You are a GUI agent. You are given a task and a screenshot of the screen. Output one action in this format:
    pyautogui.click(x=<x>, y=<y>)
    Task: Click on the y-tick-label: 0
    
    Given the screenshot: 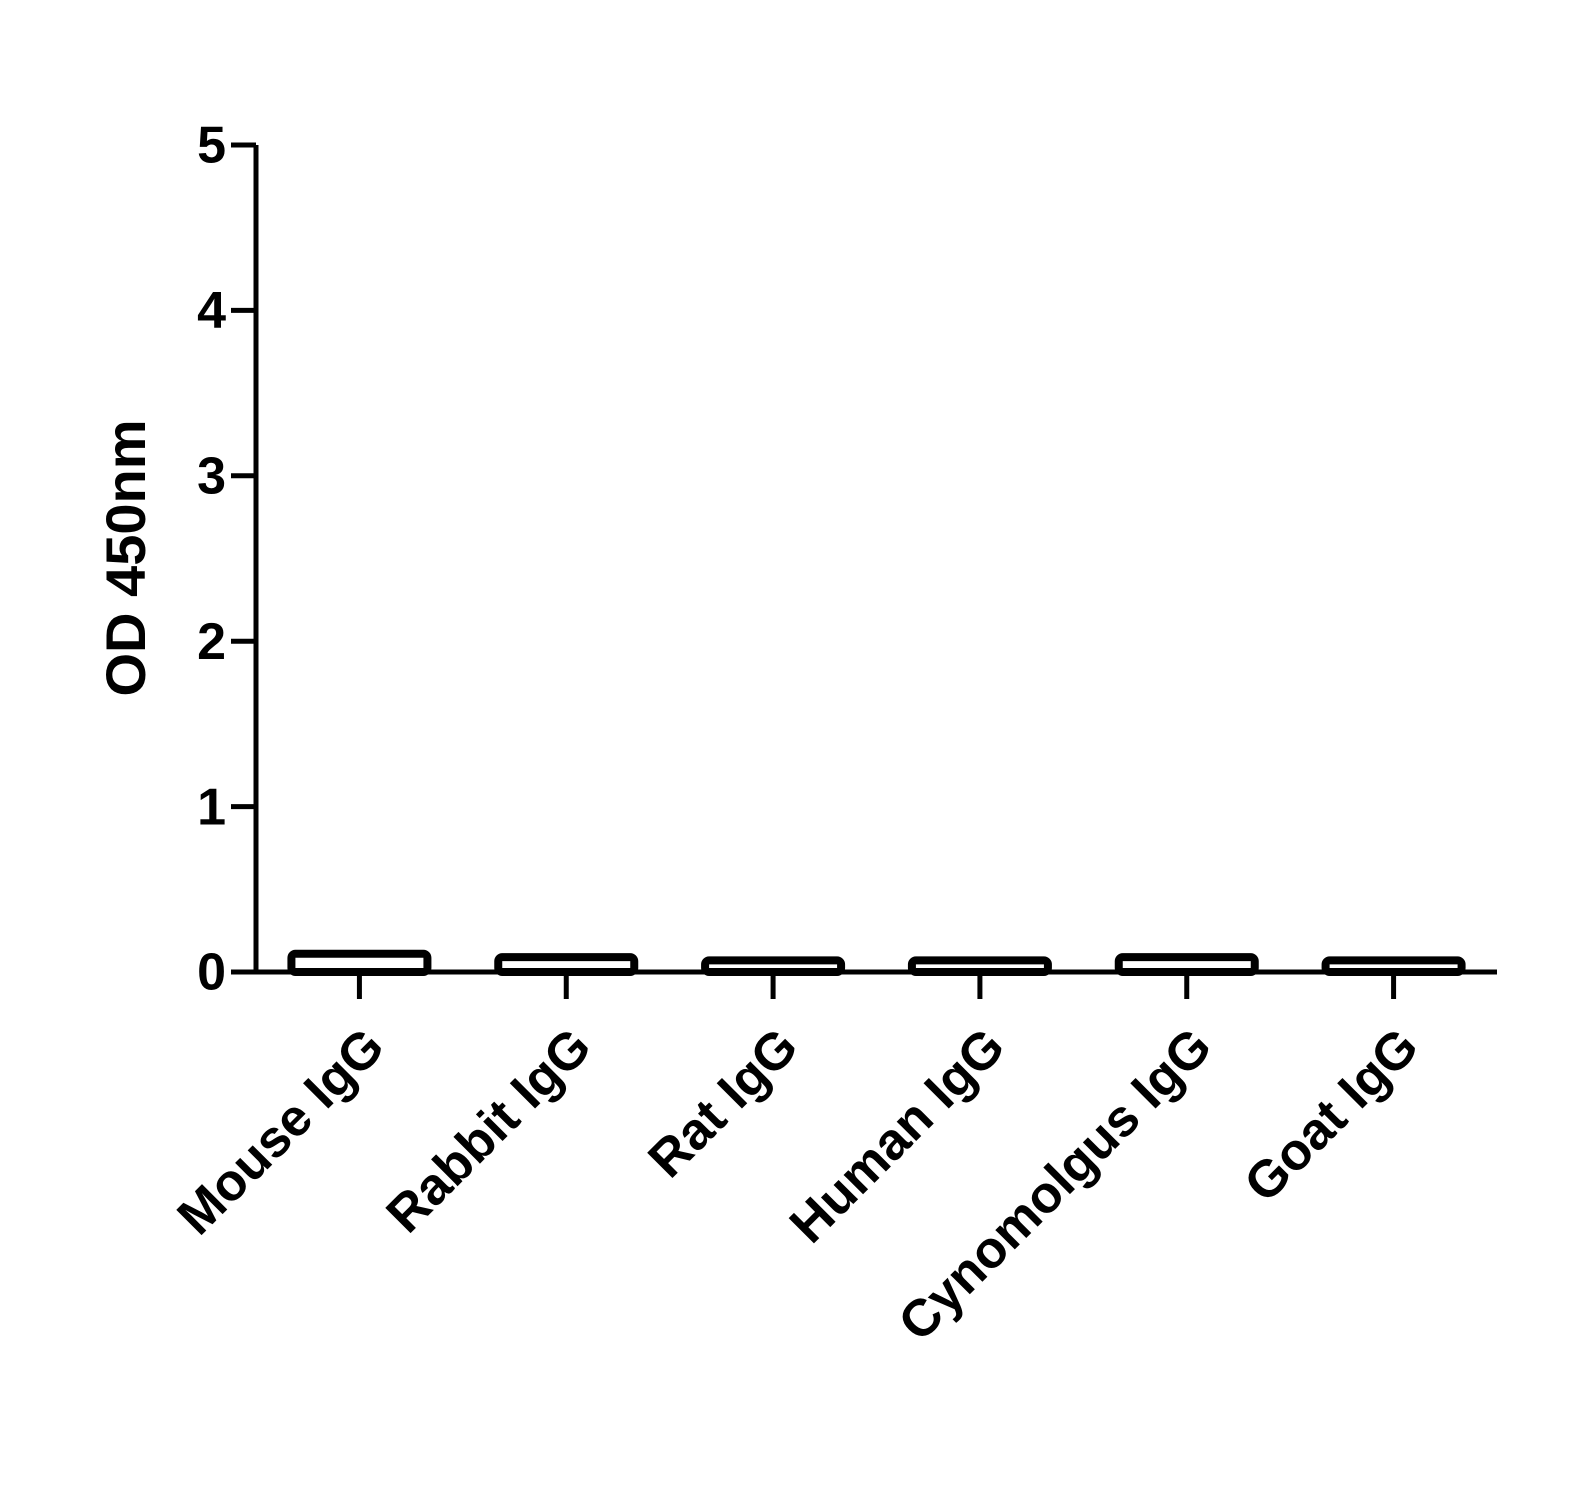 What is the action you would take?
    pyautogui.click(x=211, y=973)
    